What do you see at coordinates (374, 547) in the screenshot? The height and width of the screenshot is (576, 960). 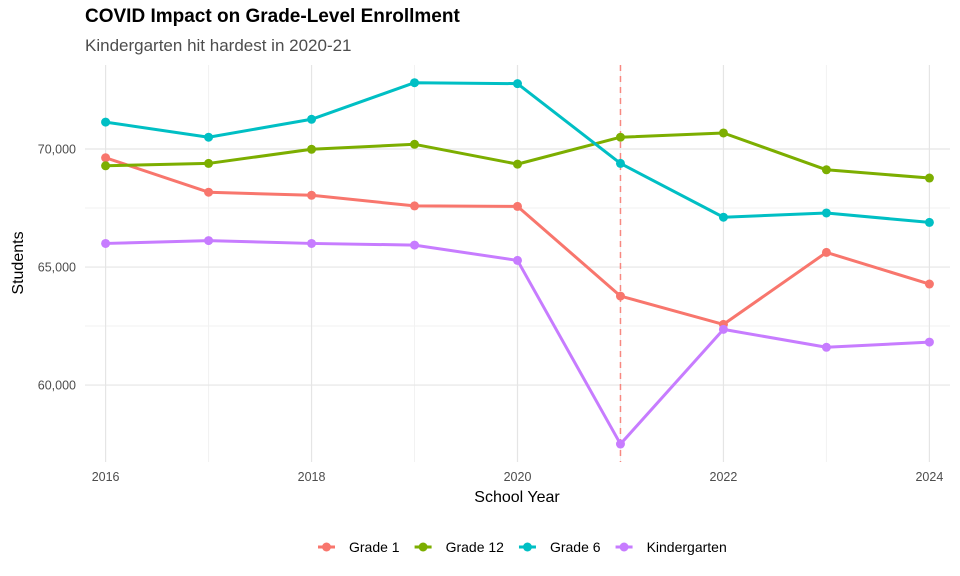 I see `legend-label: Grade 1` at bounding box center [374, 547].